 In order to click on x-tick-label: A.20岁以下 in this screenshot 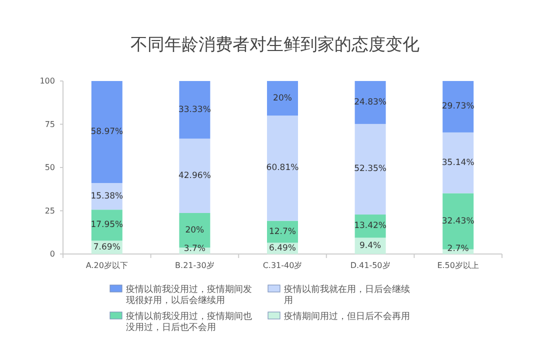, I will do `click(107, 265)`.